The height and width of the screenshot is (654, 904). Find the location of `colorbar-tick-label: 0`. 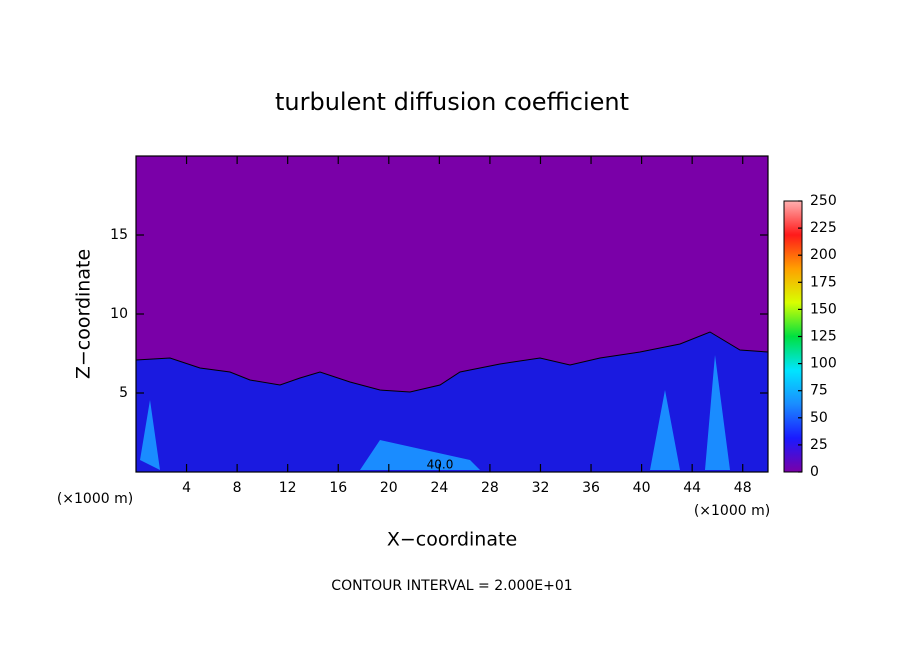

colorbar-tick-label: 0 is located at coordinates (814, 472).